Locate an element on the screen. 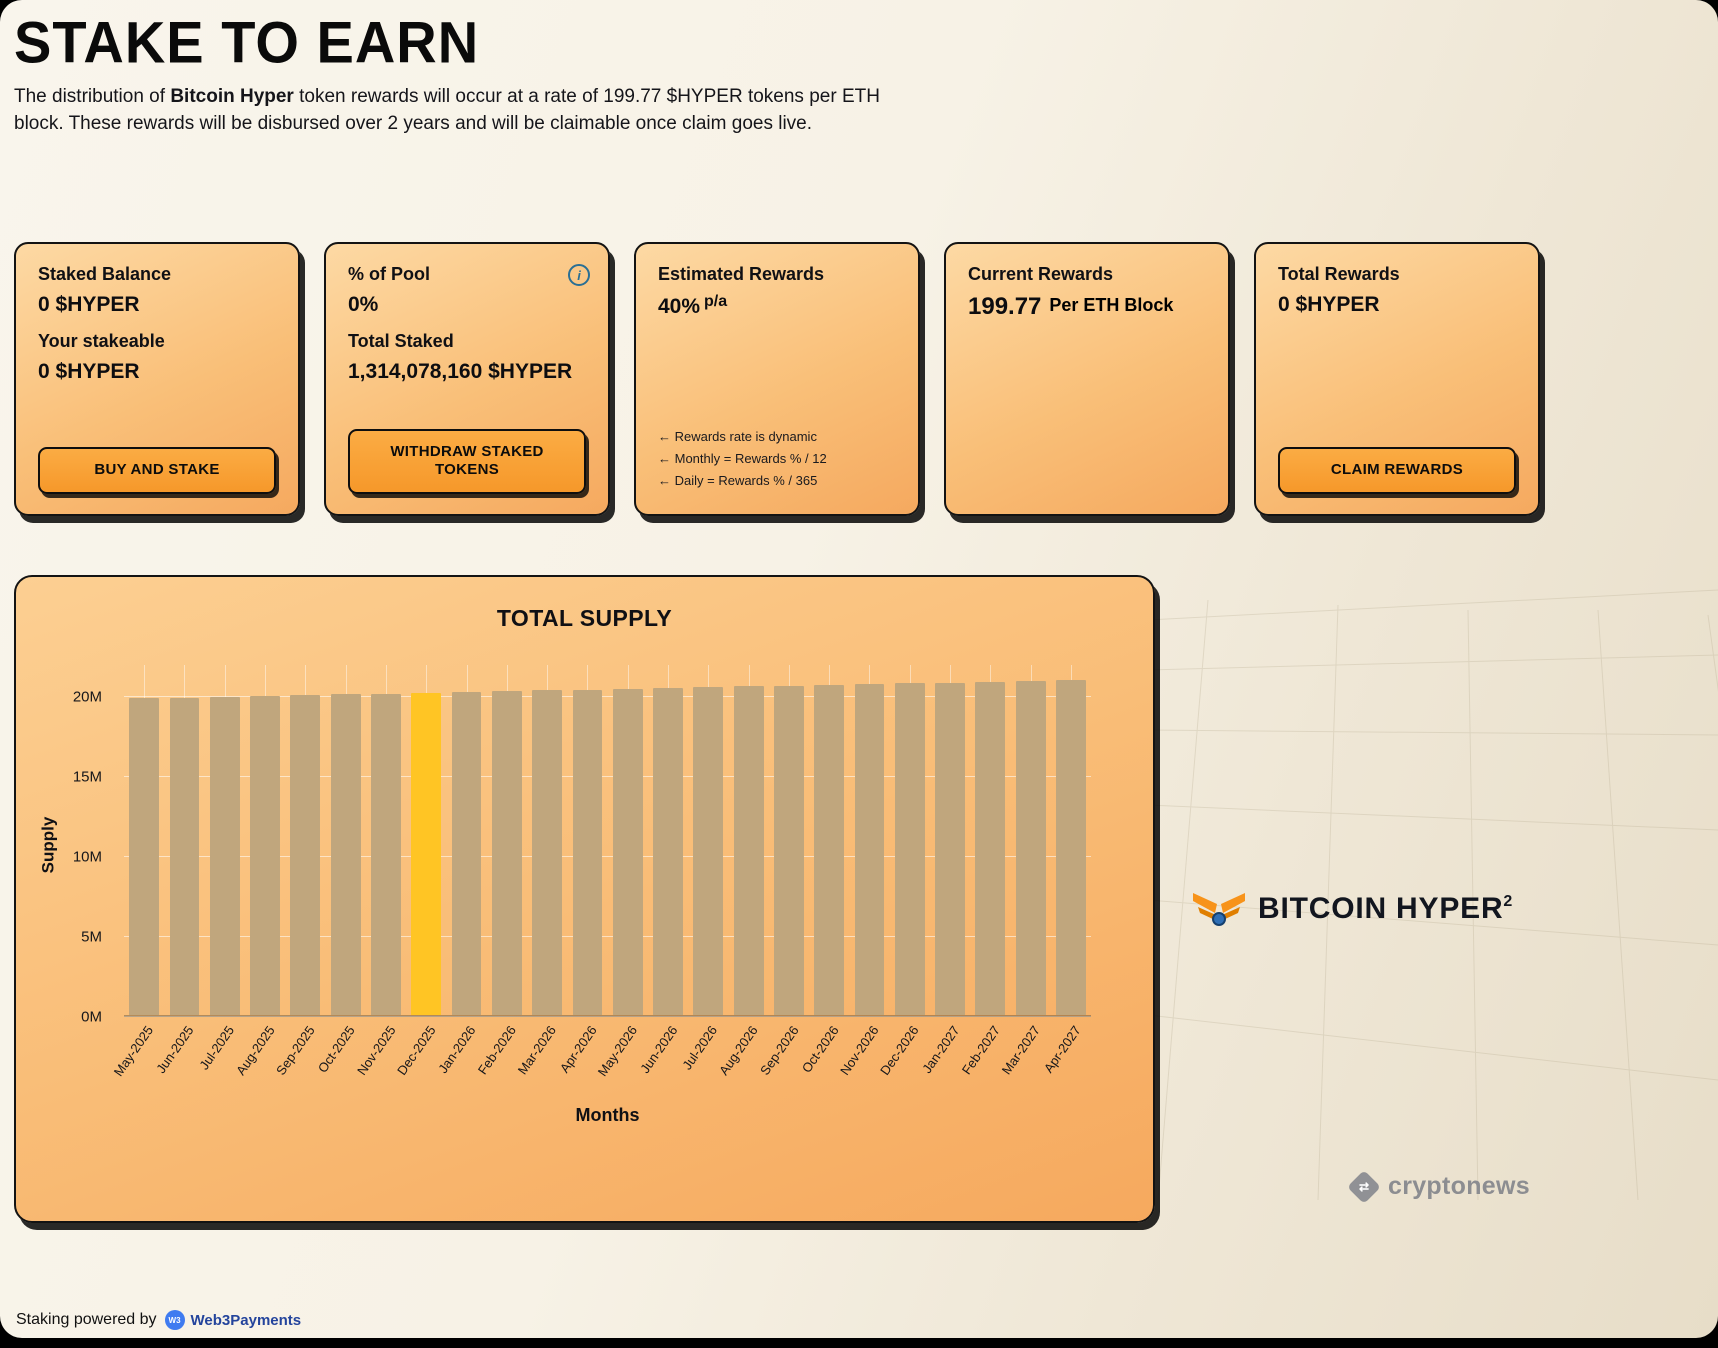  bar-slot: Jun-2026 is located at coordinates (662, 870).